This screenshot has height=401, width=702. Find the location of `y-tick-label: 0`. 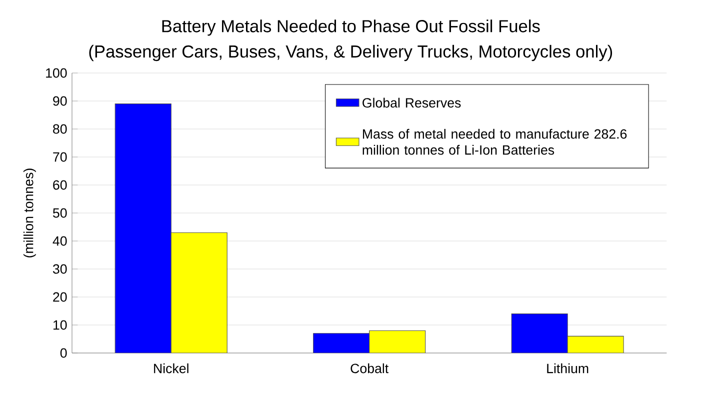

y-tick-label: 0 is located at coordinates (63, 353).